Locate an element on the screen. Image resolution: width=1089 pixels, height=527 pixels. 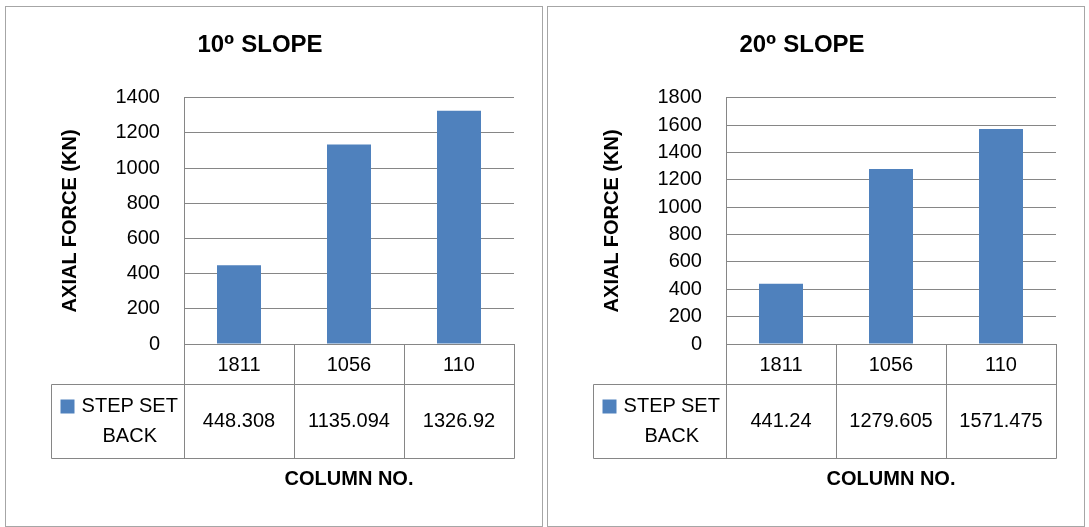
chart-title: 10⁰ SLOPE is located at coordinates (260, 44).